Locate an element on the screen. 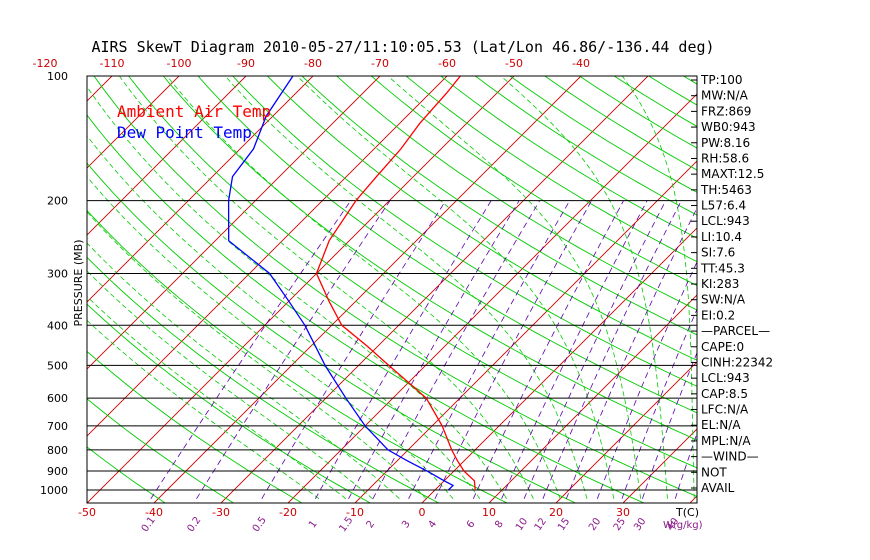  top-temperature-tick-label: -80 is located at coordinates (313, 63).